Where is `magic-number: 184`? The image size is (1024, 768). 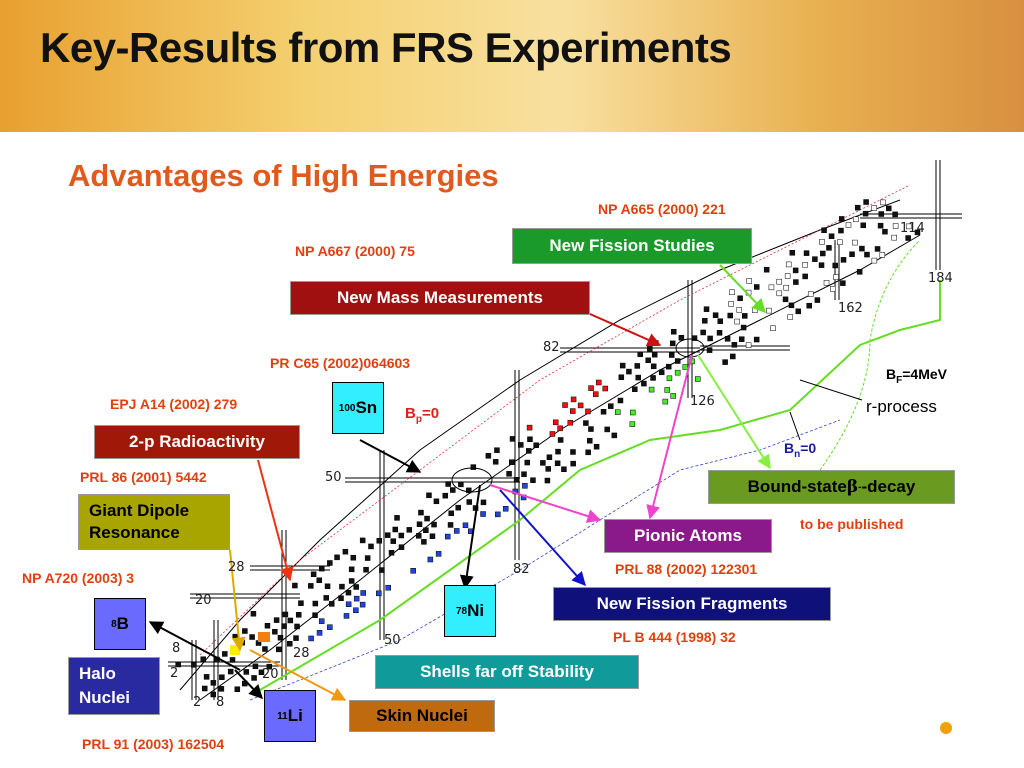 magic-number: 184 is located at coordinates (940, 278).